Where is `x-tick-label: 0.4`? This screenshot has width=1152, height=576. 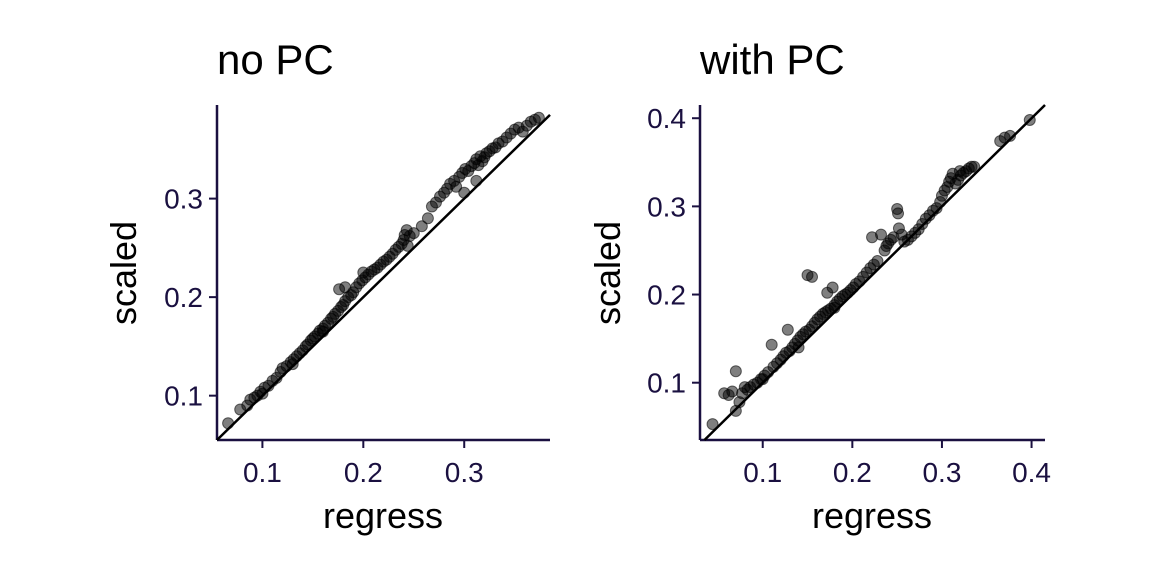
x-tick-label: 0.4 is located at coordinates (1031, 472).